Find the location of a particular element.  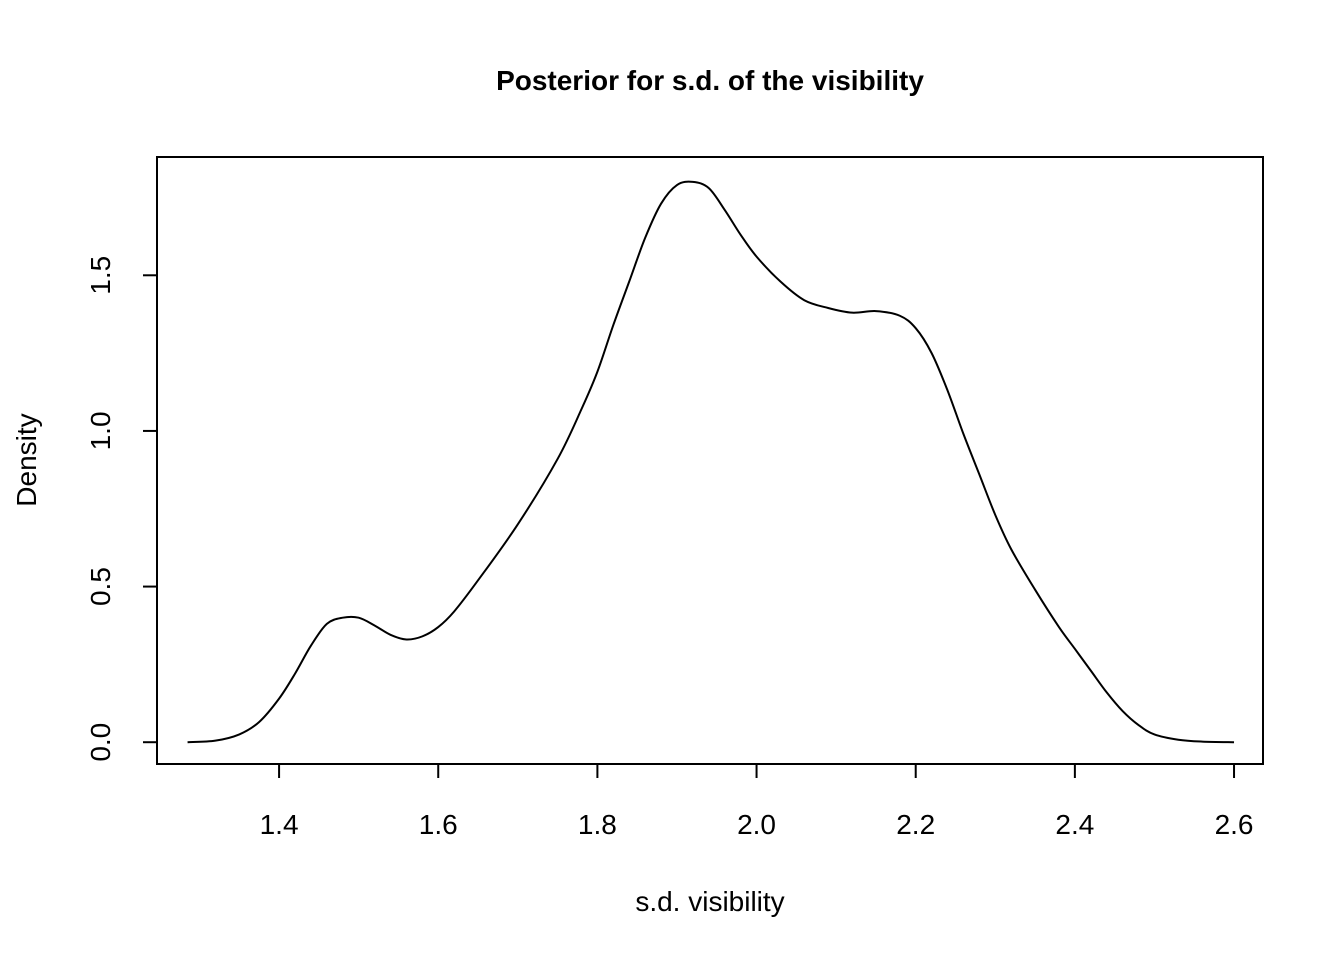

x-tick-label: 1.8 is located at coordinates (597, 824).